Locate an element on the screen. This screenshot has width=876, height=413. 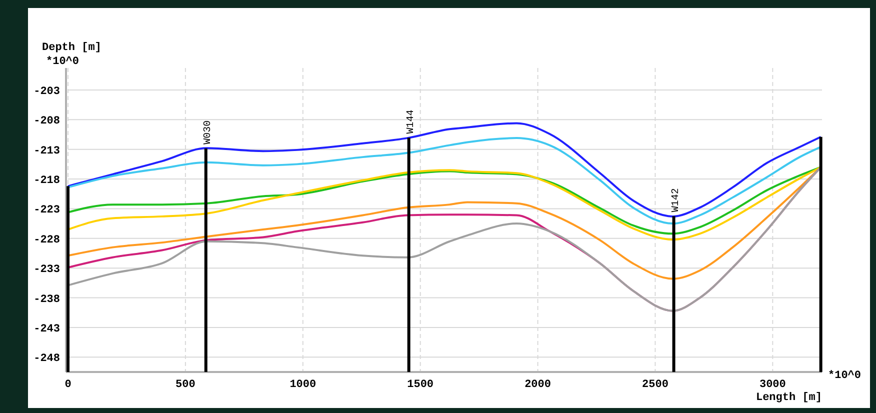
ref-line-label: W030 is located at coordinates (208, 132).